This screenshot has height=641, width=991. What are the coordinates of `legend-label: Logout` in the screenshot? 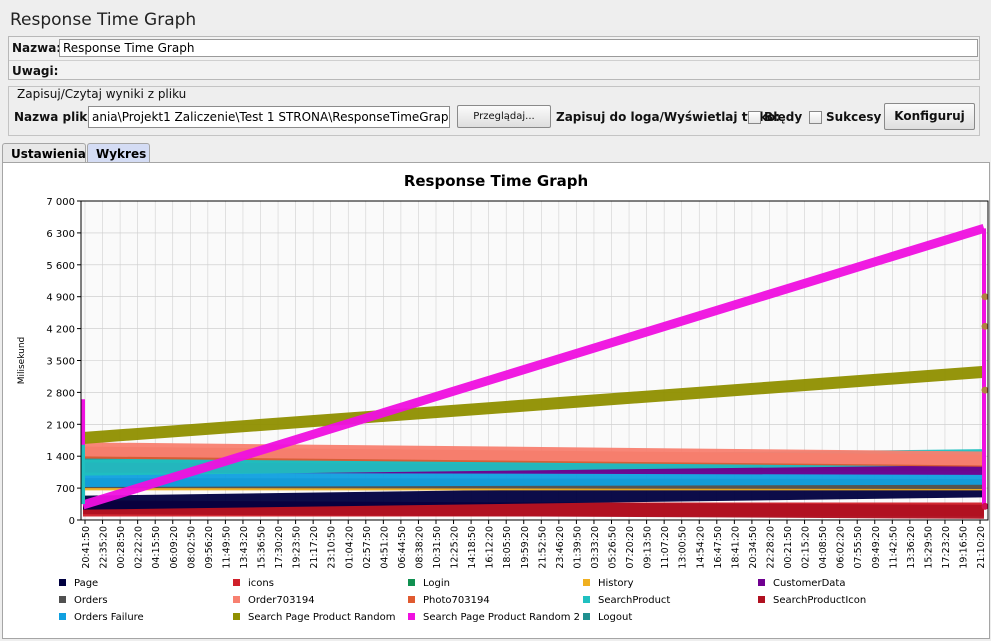 It's located at (615, 617).